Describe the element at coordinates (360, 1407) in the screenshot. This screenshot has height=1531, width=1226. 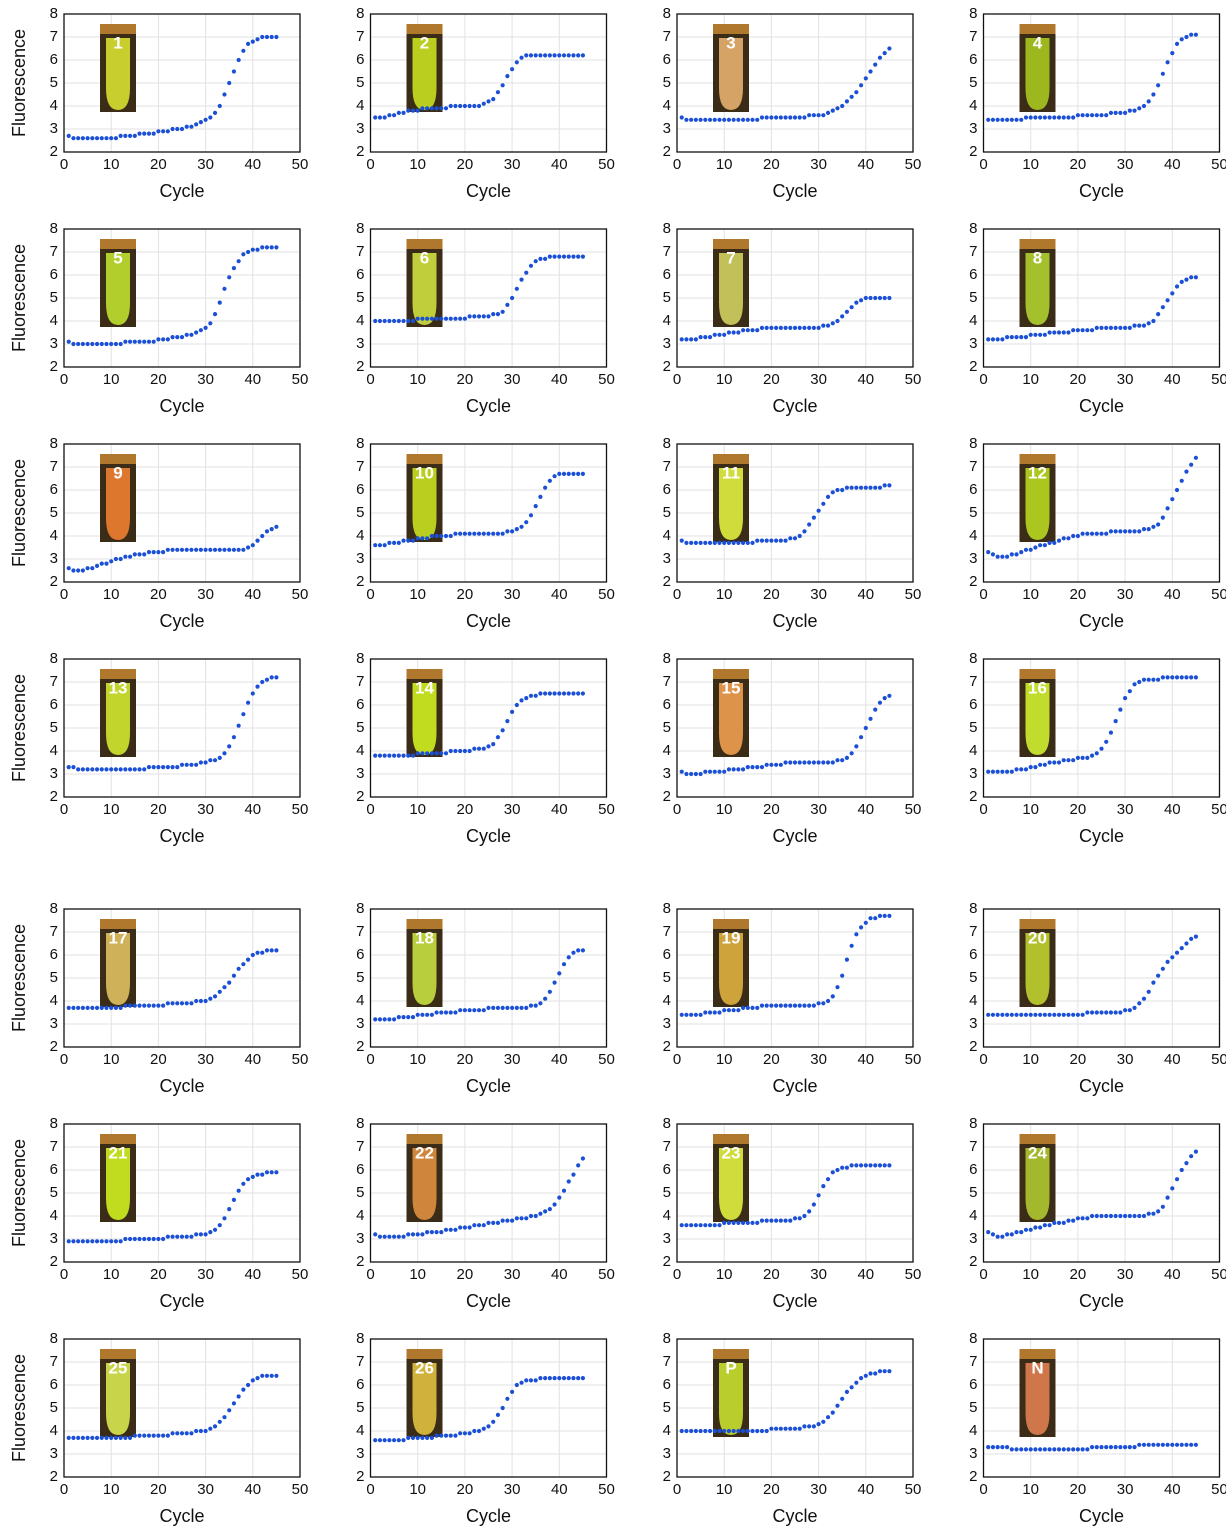
I see `y-tick-label: 5` at that location.